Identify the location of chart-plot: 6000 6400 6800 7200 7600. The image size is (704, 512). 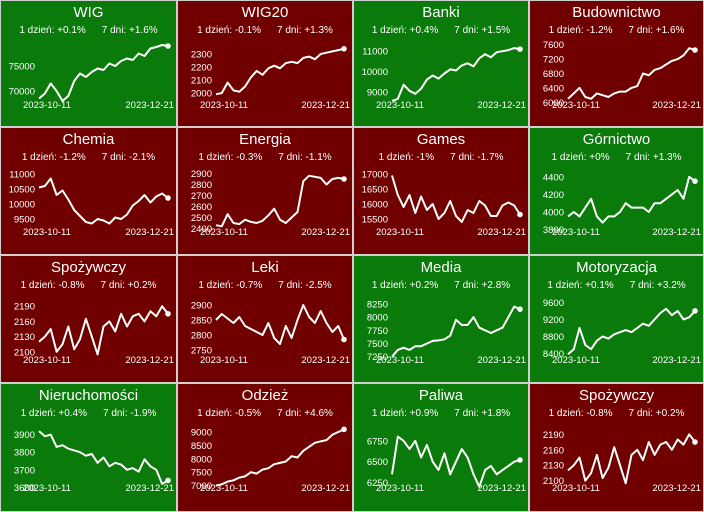
(620, 74).